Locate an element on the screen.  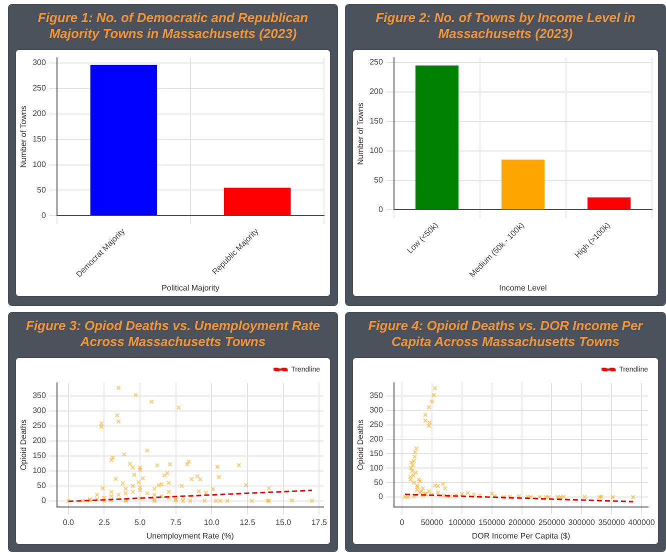
x-tick-label: 12.5 is located at coordinates (248, 522).